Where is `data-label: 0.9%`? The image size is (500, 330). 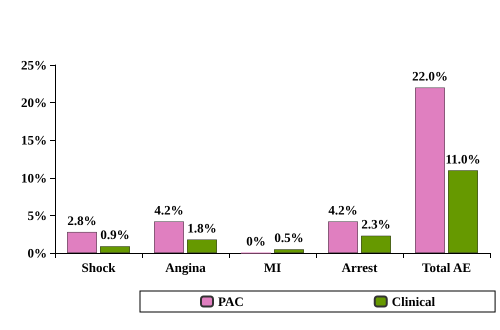
data-label: 0.9% is located at coordinates (115, 234).